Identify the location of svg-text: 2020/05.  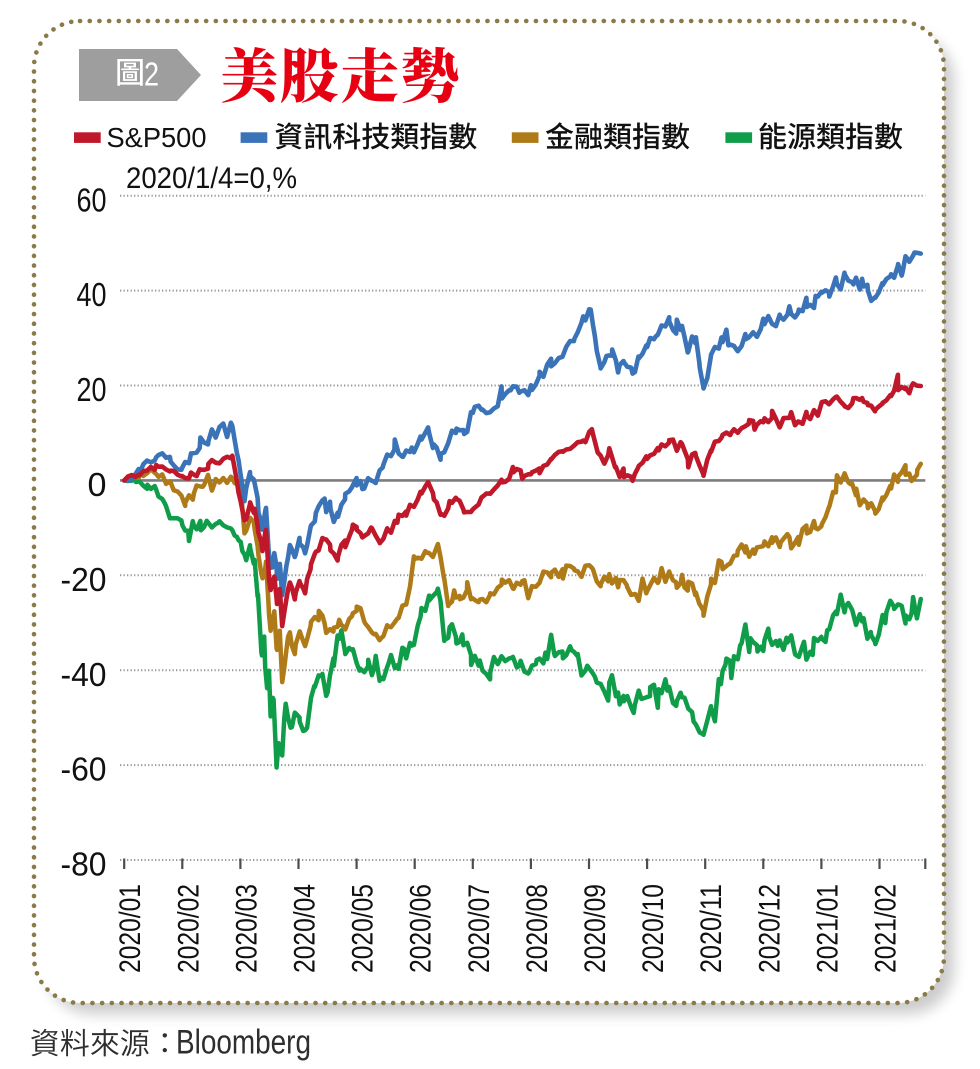
(363, 928).